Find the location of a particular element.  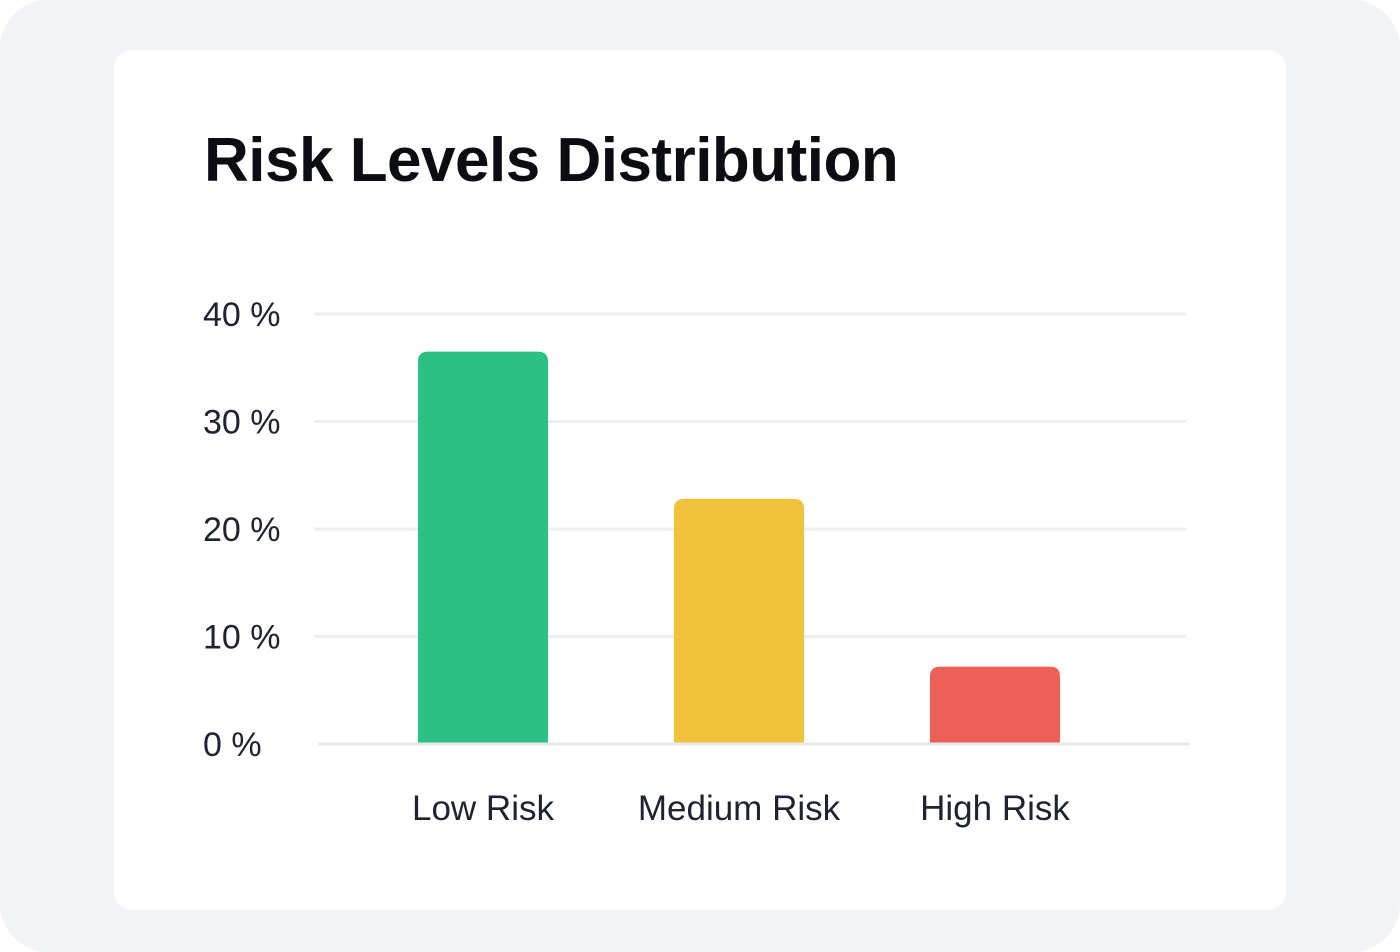

y-tick-label: 10 % is located at coordinates (242, 638).